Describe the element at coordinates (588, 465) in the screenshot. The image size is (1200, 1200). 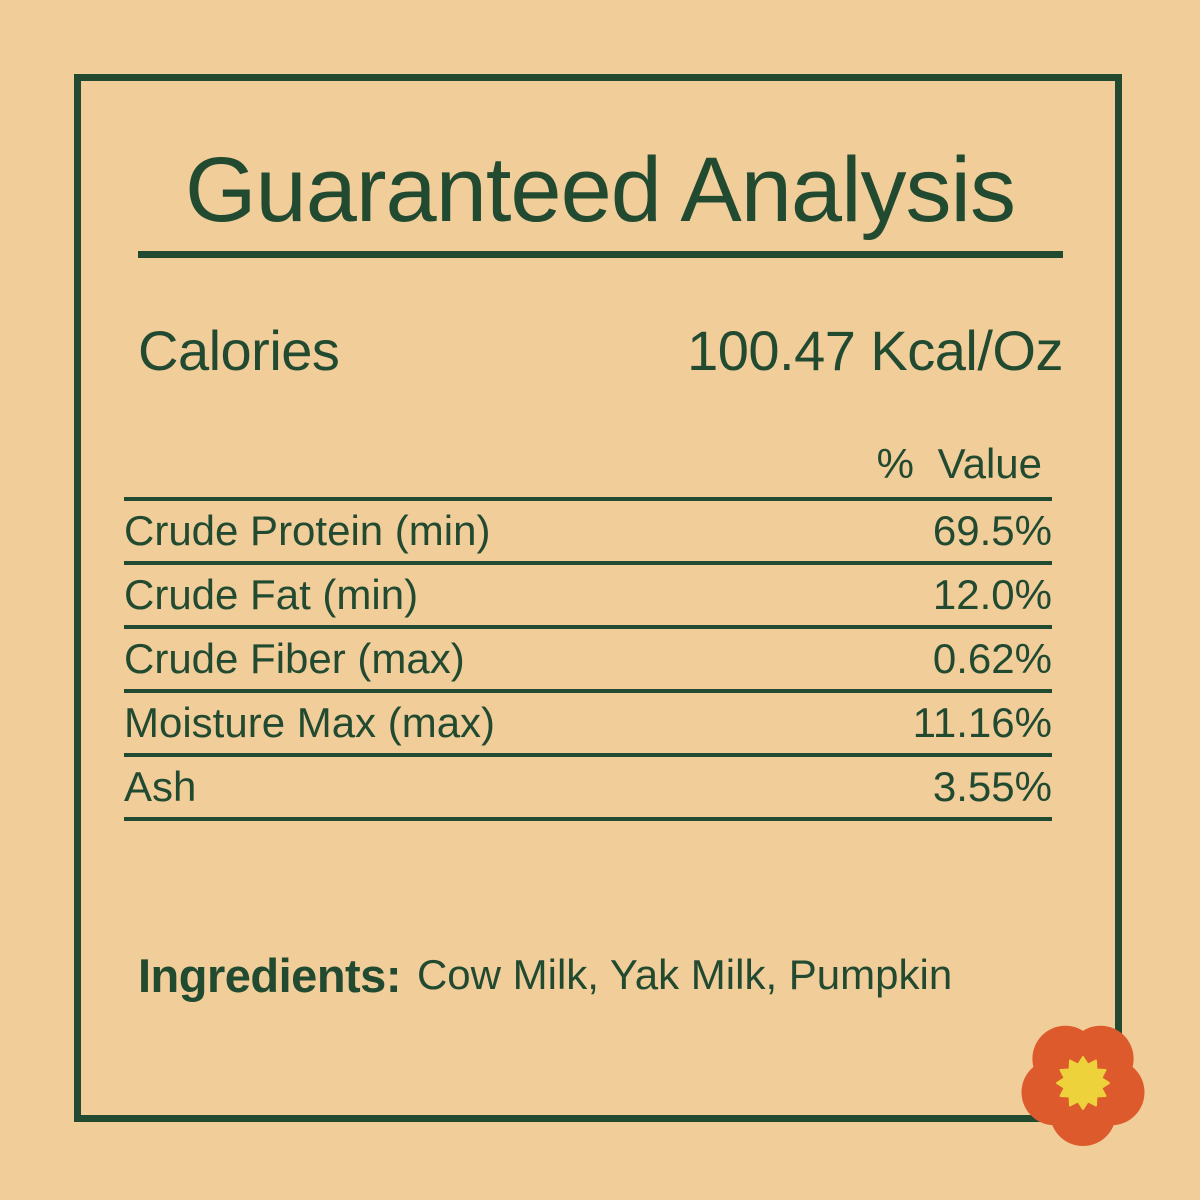
I see `table-header: % Value` at that location.